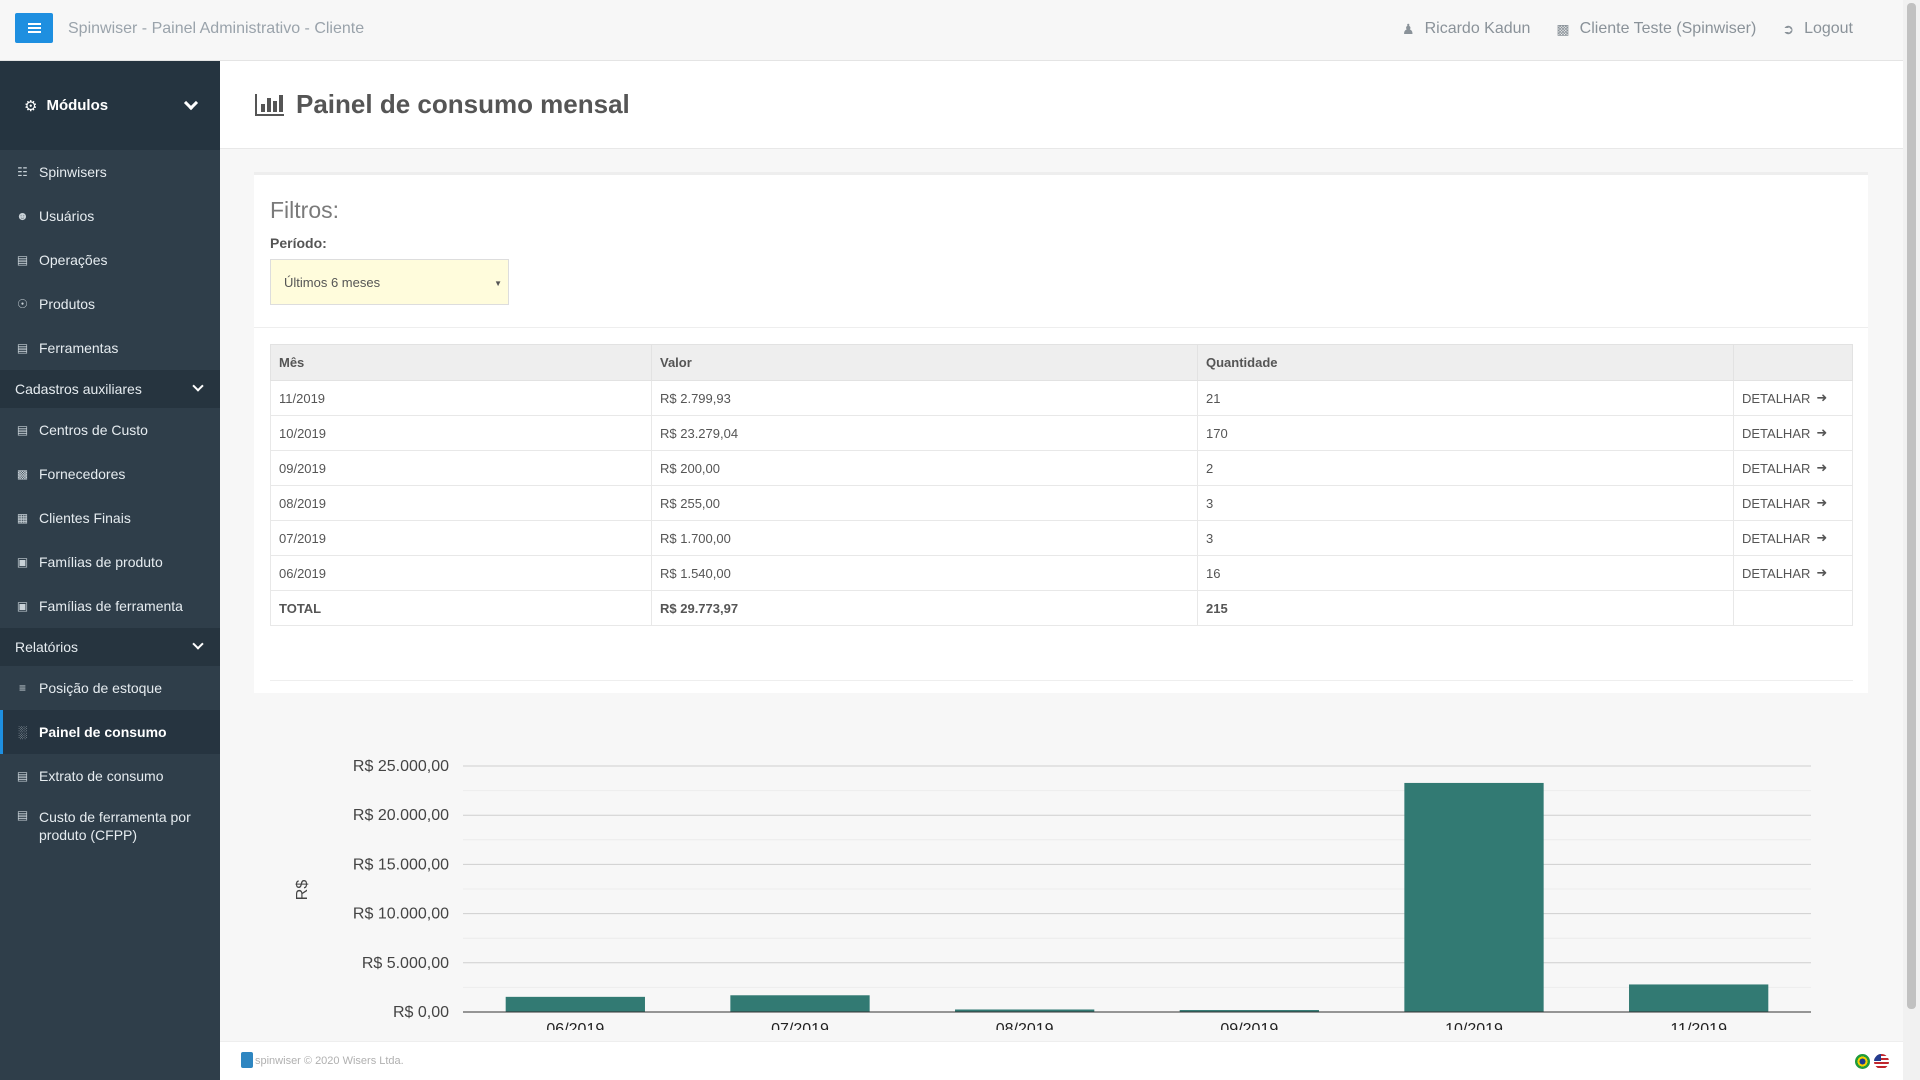  What do you see at coordinates (110, 216) in the screenshot?
I see `sidebar-item-usuarios: ☻ Usuários` at bounding box center [110, 216].